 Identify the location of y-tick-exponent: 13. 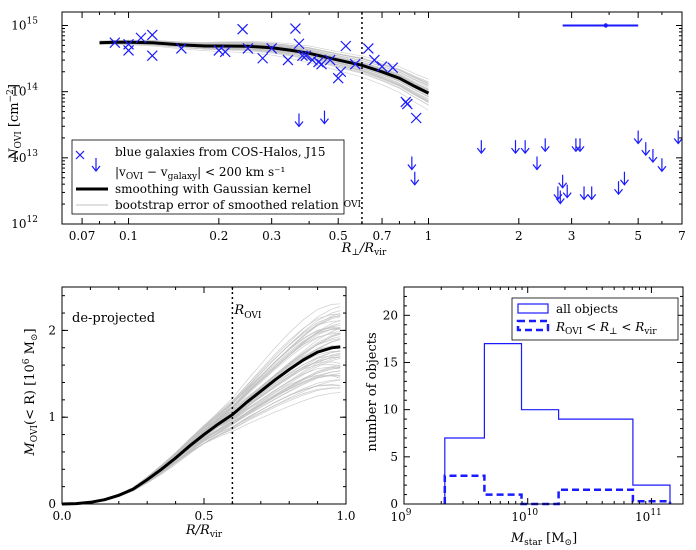
(33, 154).